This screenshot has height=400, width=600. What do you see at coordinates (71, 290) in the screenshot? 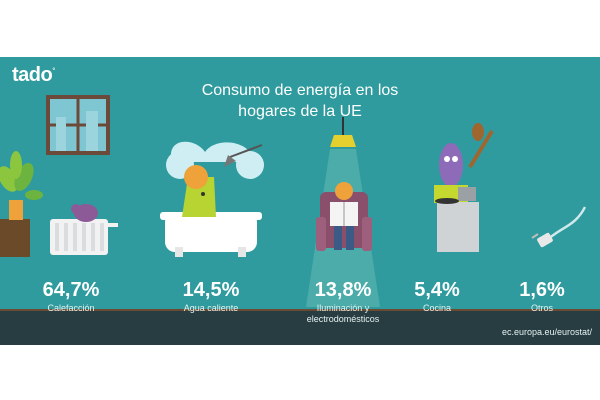
I see `stat-value: 64,7%` at bounding box center [71, 290].